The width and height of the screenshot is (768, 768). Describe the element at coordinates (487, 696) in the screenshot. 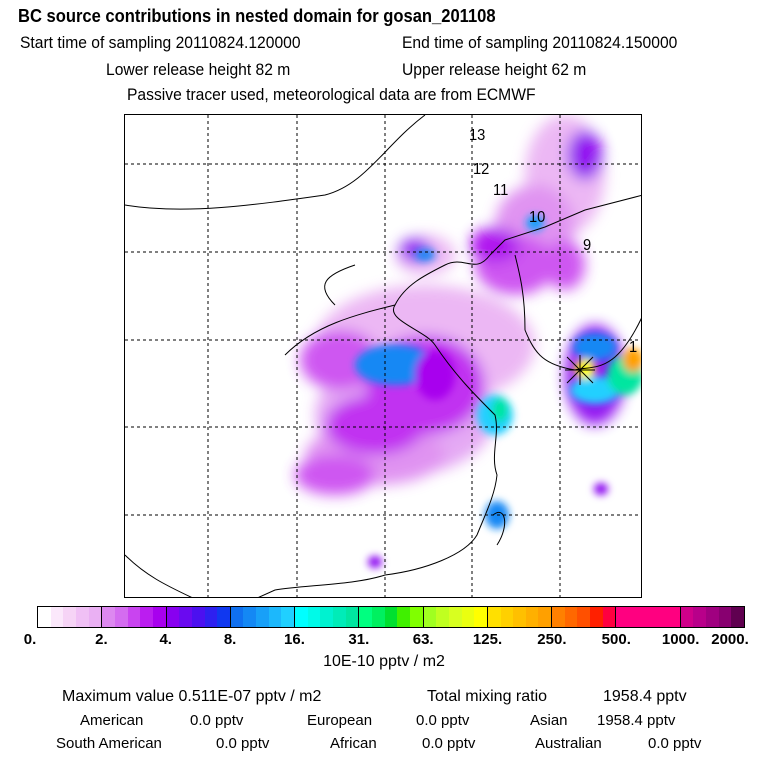

I see `total-mixing-ratio-label: Total mixing ratio` at that location.